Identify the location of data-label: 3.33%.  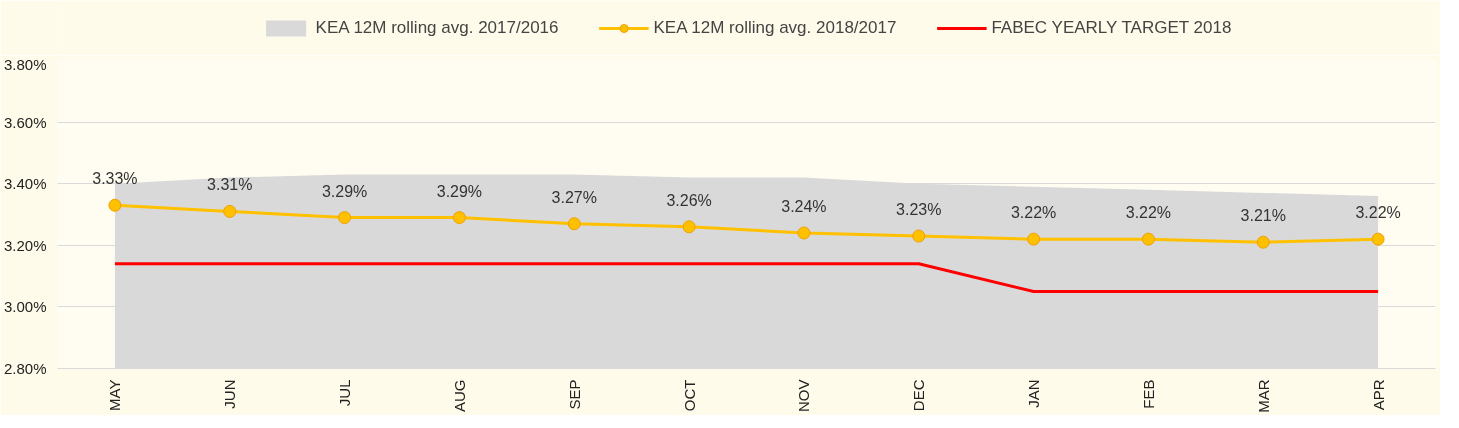
(115, 179).